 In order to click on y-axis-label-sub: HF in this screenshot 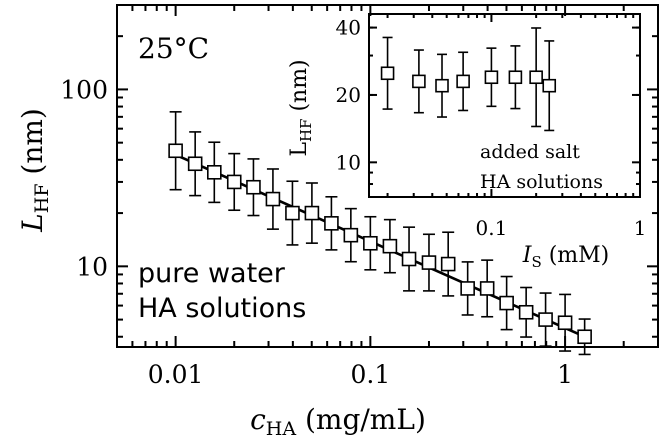, I will do `click(42, 198)`.